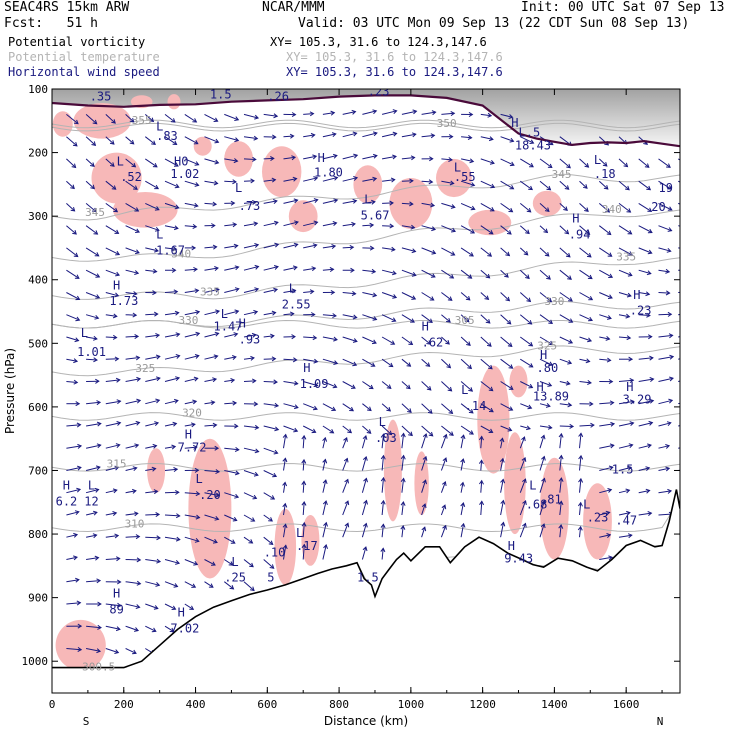 The height and width of the screenshot is (740, 740). Describe the element at coordinates (51, 23) in the screenshot. I see `forecast-hour: Fcst: 51 h` at that location.